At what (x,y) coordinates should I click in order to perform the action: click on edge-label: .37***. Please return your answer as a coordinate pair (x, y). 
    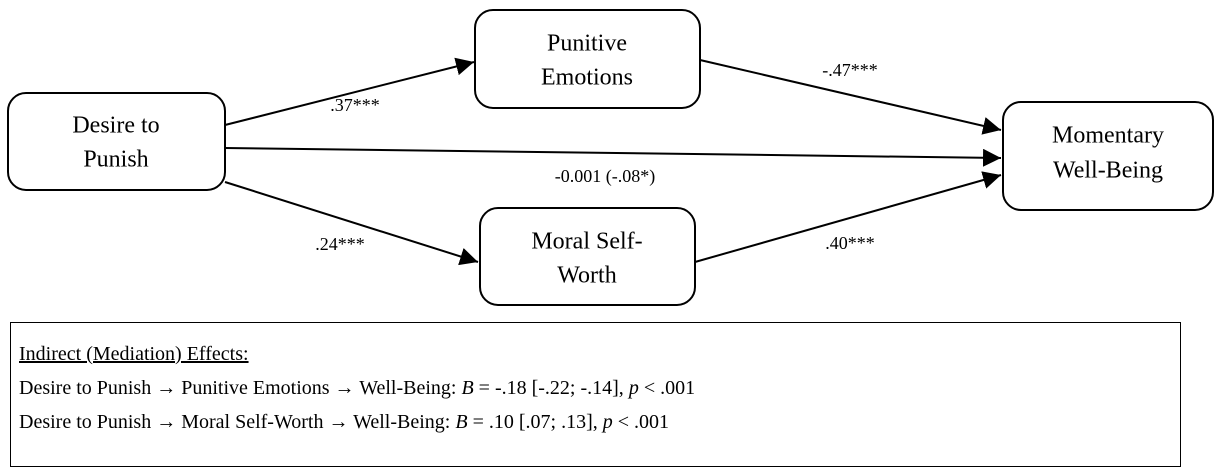
    Looking at the image, I should click on (355, 105).